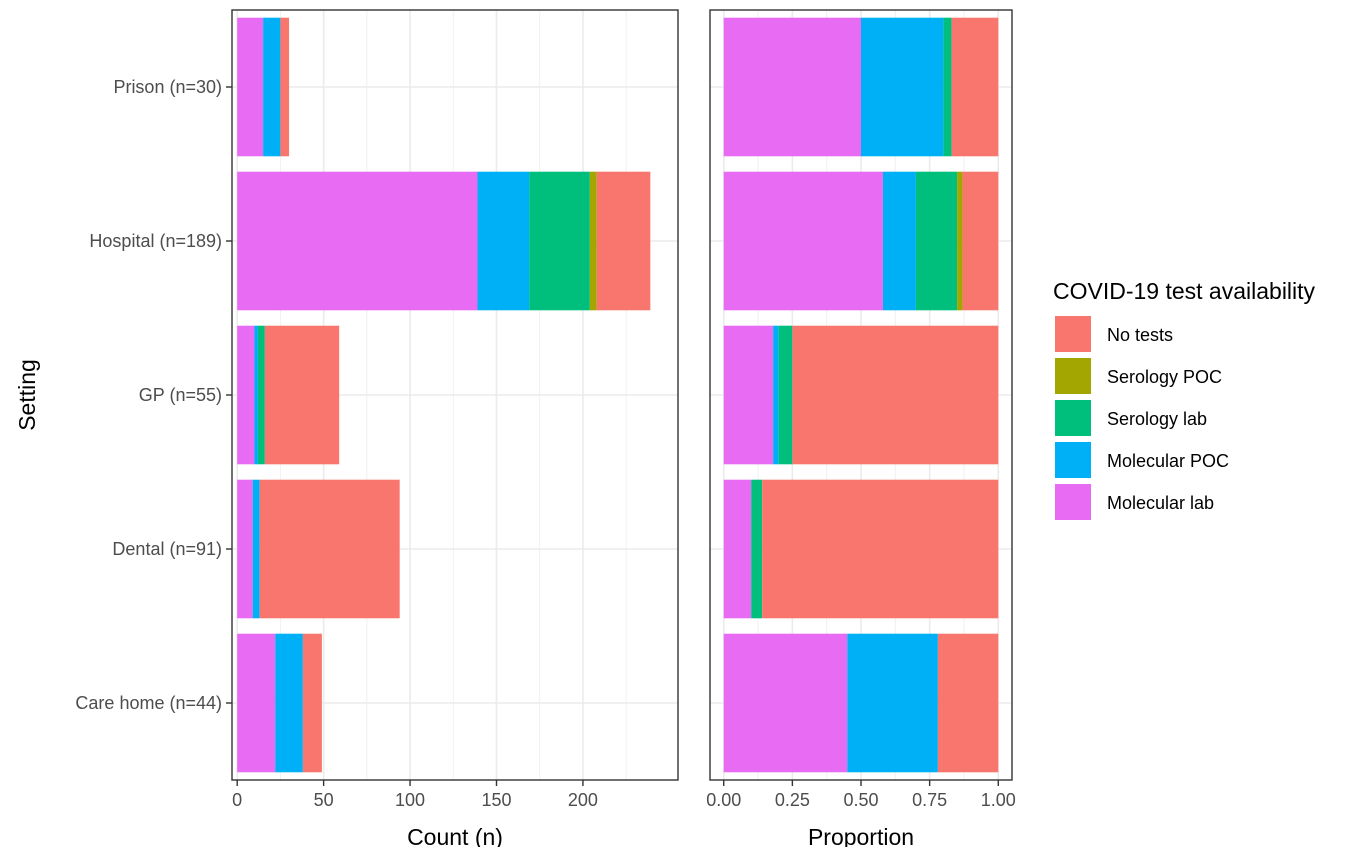 This screenshot has width=1370, height=852. I want to click on panel-2-x-tick-label: 1.00, so click(998, 800).